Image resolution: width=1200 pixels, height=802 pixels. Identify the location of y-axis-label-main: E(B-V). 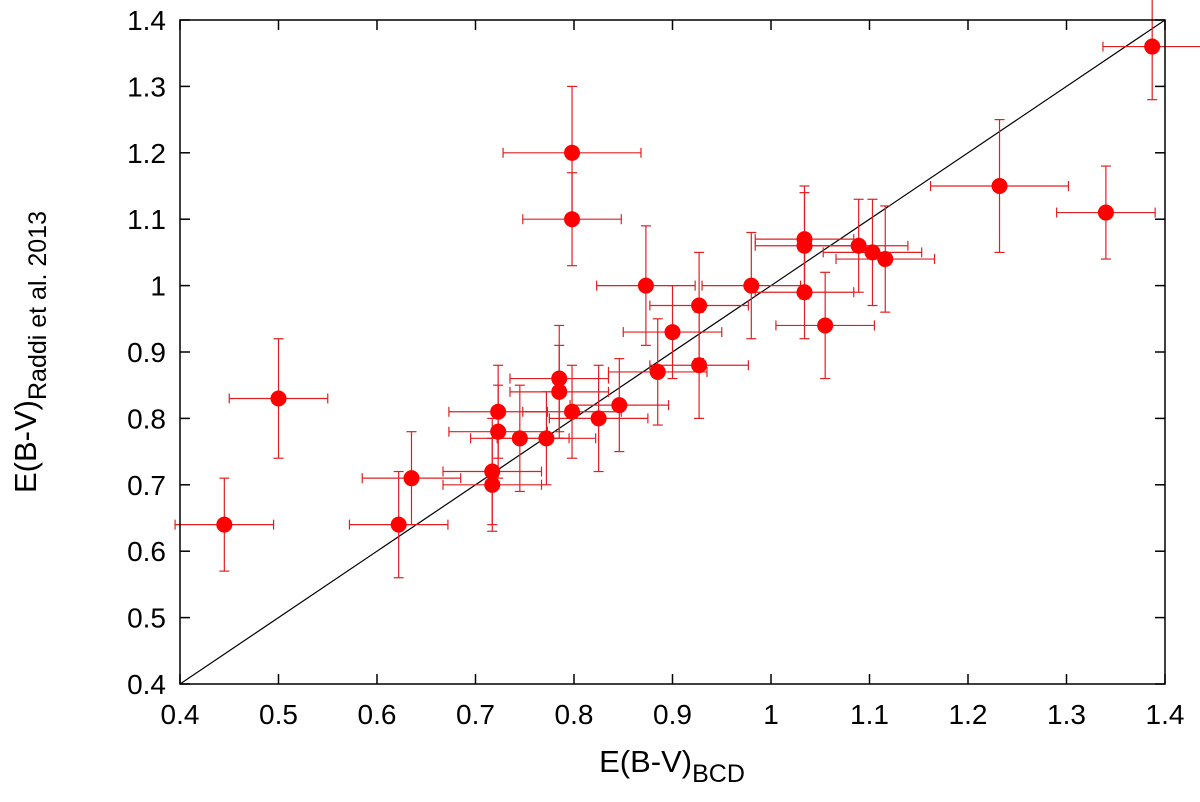
(25, 446).